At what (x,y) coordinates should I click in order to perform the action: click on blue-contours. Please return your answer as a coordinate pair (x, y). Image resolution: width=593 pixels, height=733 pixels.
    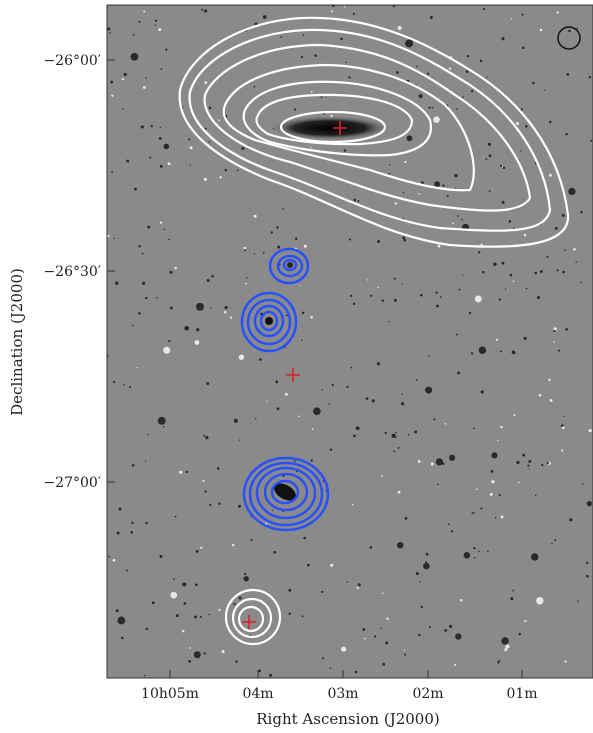
    Looking at the image, I should click on (285, 389).